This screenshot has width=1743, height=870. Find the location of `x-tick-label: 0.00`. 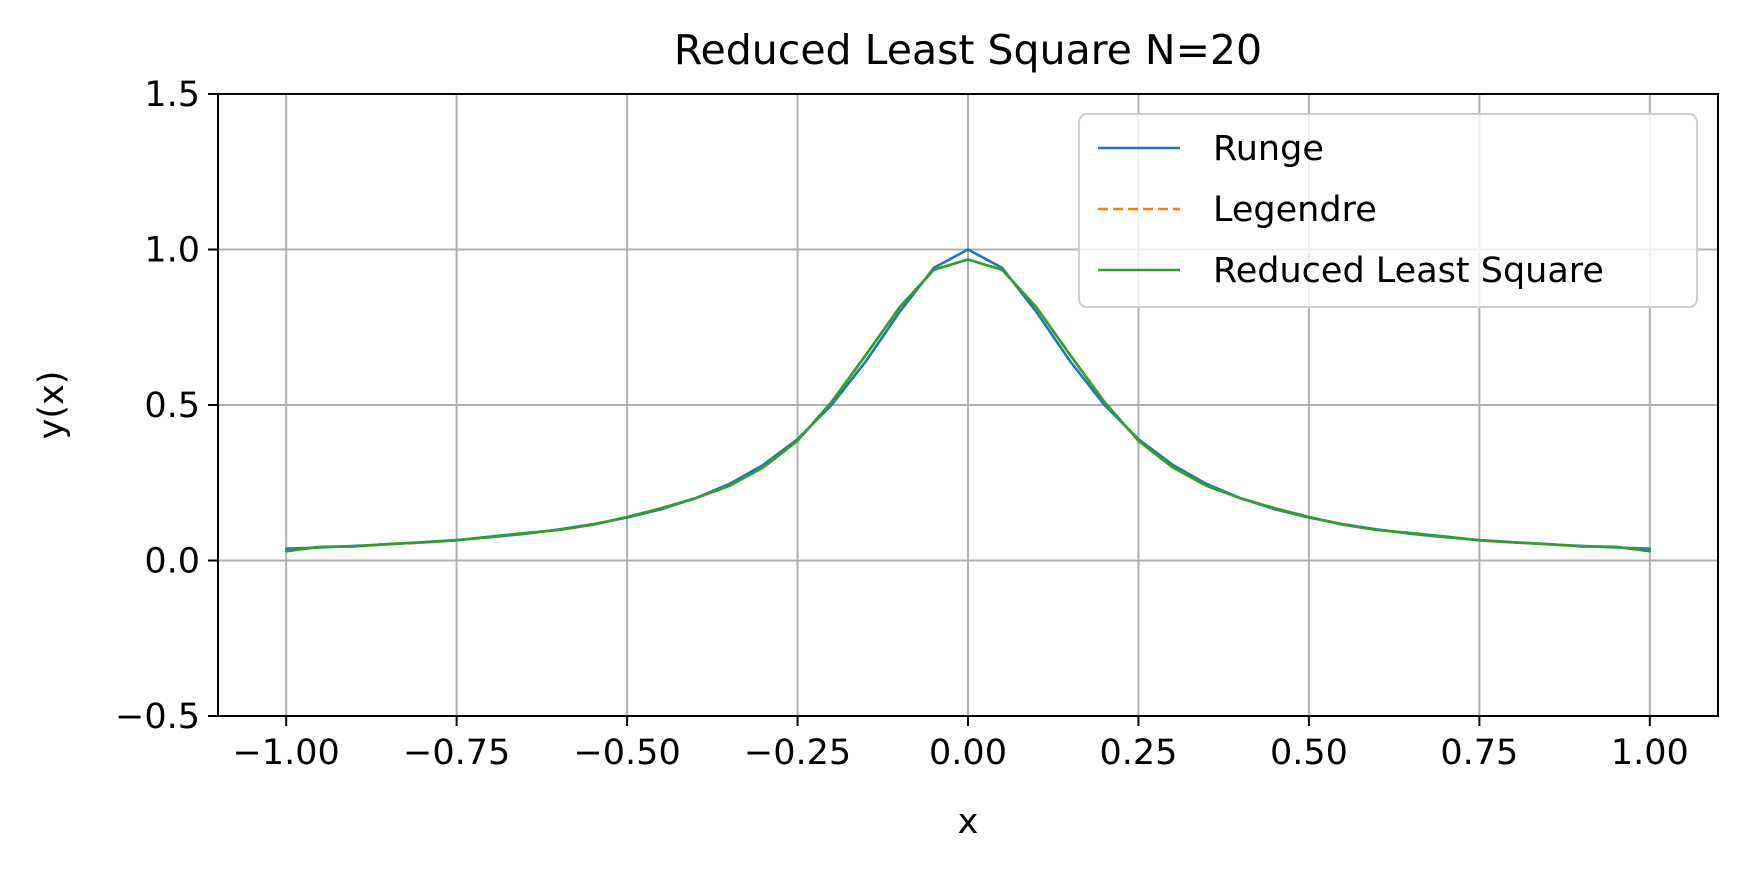

x-tick-label: 0.00 is located at coordinates (968, 753).